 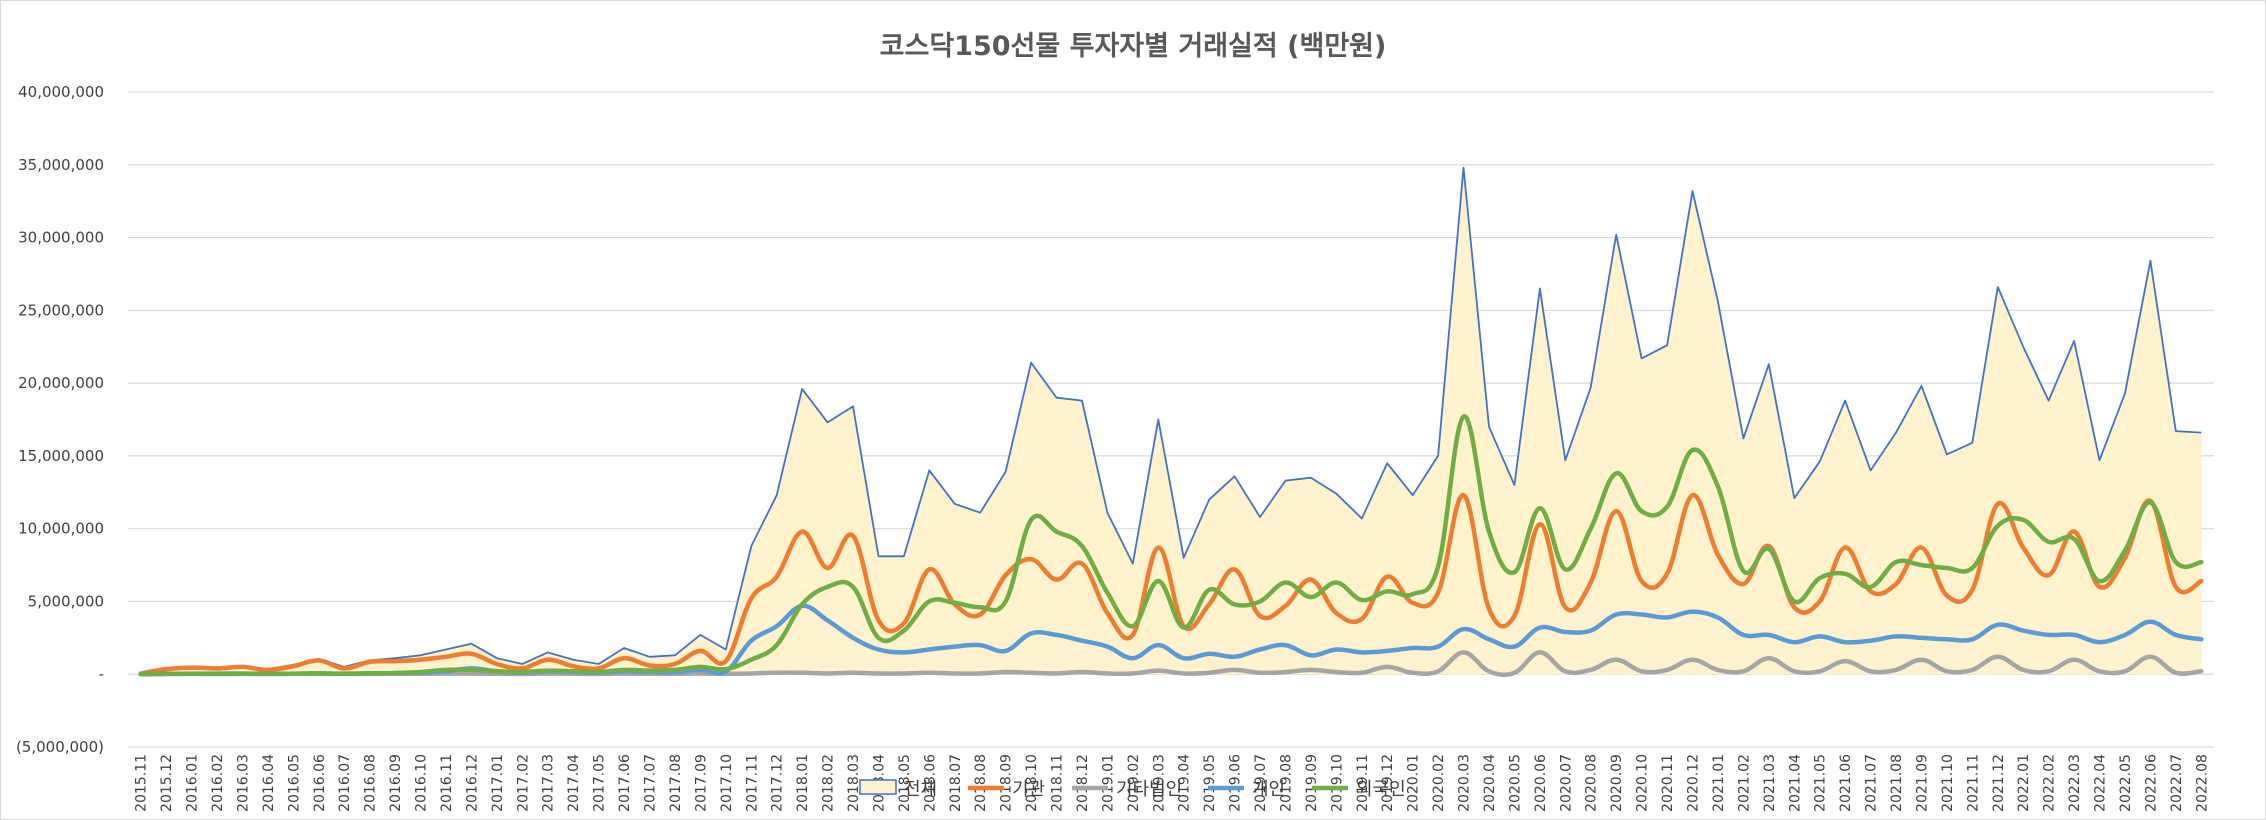 I want to click on x-tick-label: 2020.01, so click(x=1414, y=783).